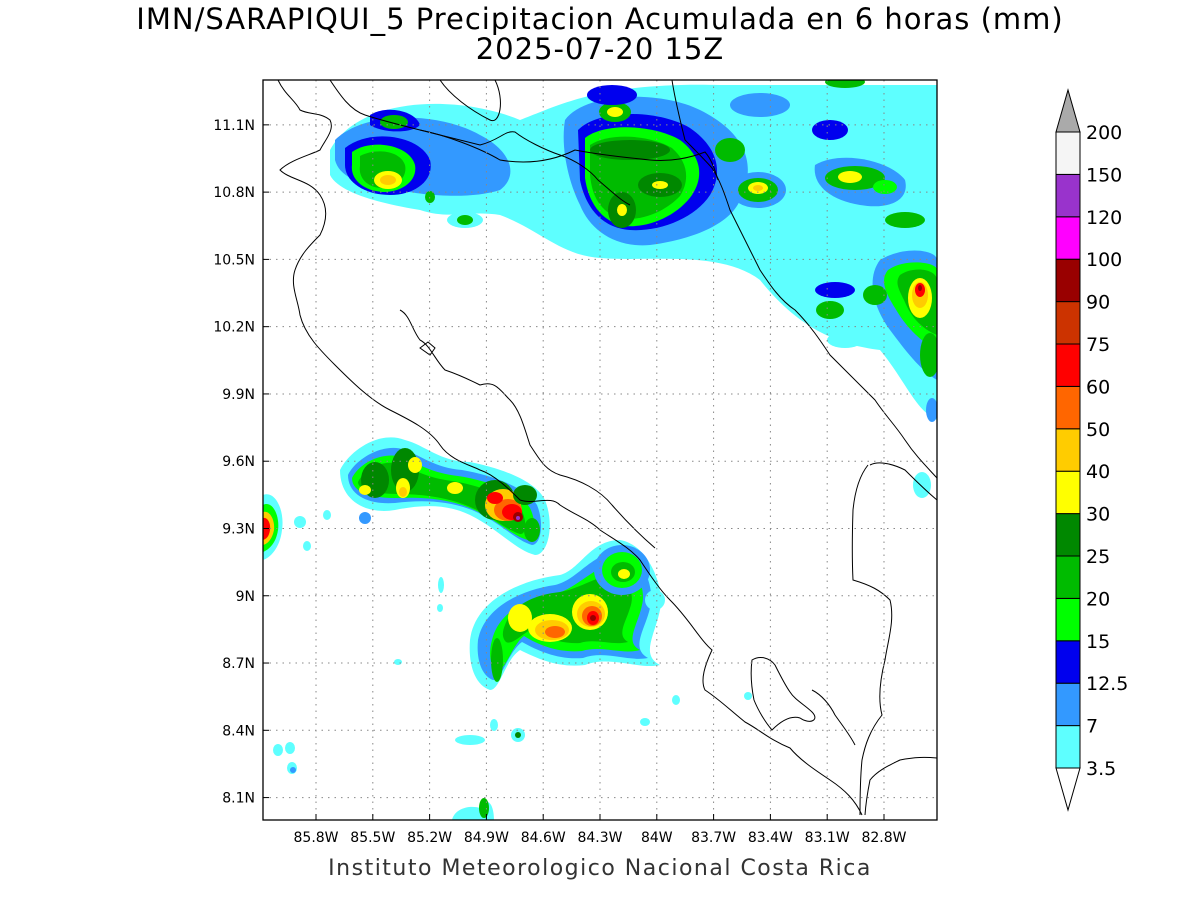 This screenshot has height=900, width=1200. What do you see at coordinates (1098, 472) in the screenshot?
I see `colorbar-level-label: 40` at bounding box center [1098, 472].